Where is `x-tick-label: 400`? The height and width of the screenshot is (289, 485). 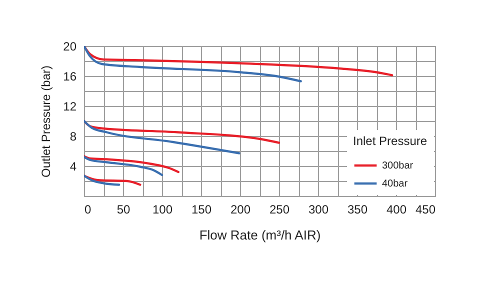
x-tick-label: 400 is located at coordinates (396, 209).